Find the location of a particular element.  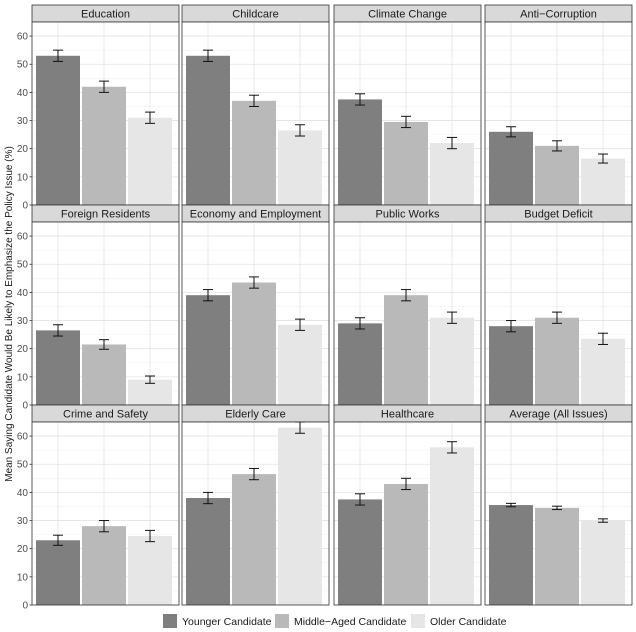

panel-title: Economy and Employment is located at coordinates (255, 215).